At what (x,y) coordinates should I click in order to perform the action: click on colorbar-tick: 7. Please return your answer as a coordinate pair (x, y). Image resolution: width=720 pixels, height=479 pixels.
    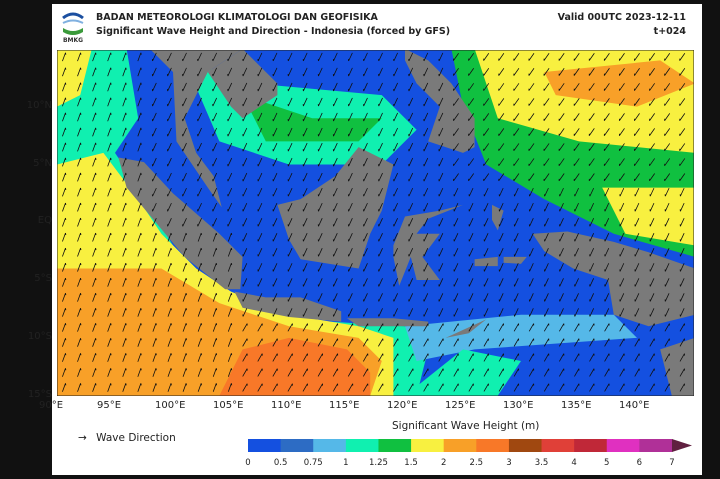
    Looking at the image, I should click on (672, 463).